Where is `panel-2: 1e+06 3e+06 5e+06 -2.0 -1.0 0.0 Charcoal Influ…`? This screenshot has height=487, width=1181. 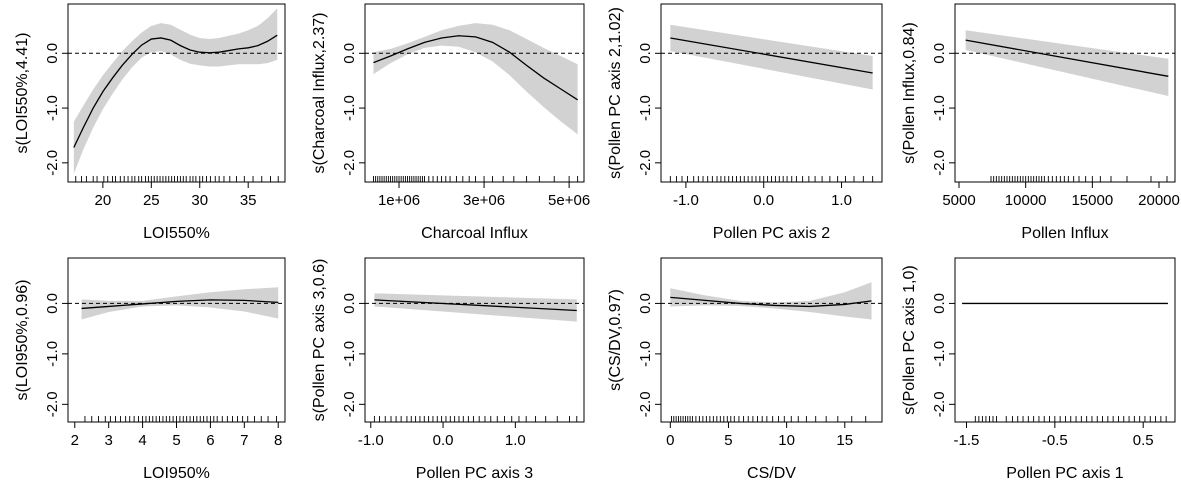
panel-2: 1e+06 3e+06 5e+06 -2.0 -1.0 0.0 Charcoal Influ… is located at coordinates (450, 122).